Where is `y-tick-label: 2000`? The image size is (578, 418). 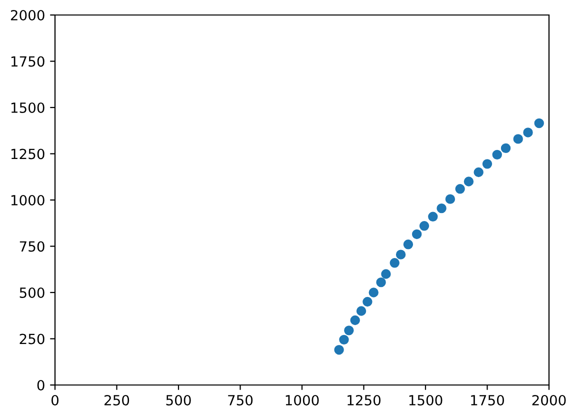 y-tick-label: 2000 is located at coordinates (27, 15).